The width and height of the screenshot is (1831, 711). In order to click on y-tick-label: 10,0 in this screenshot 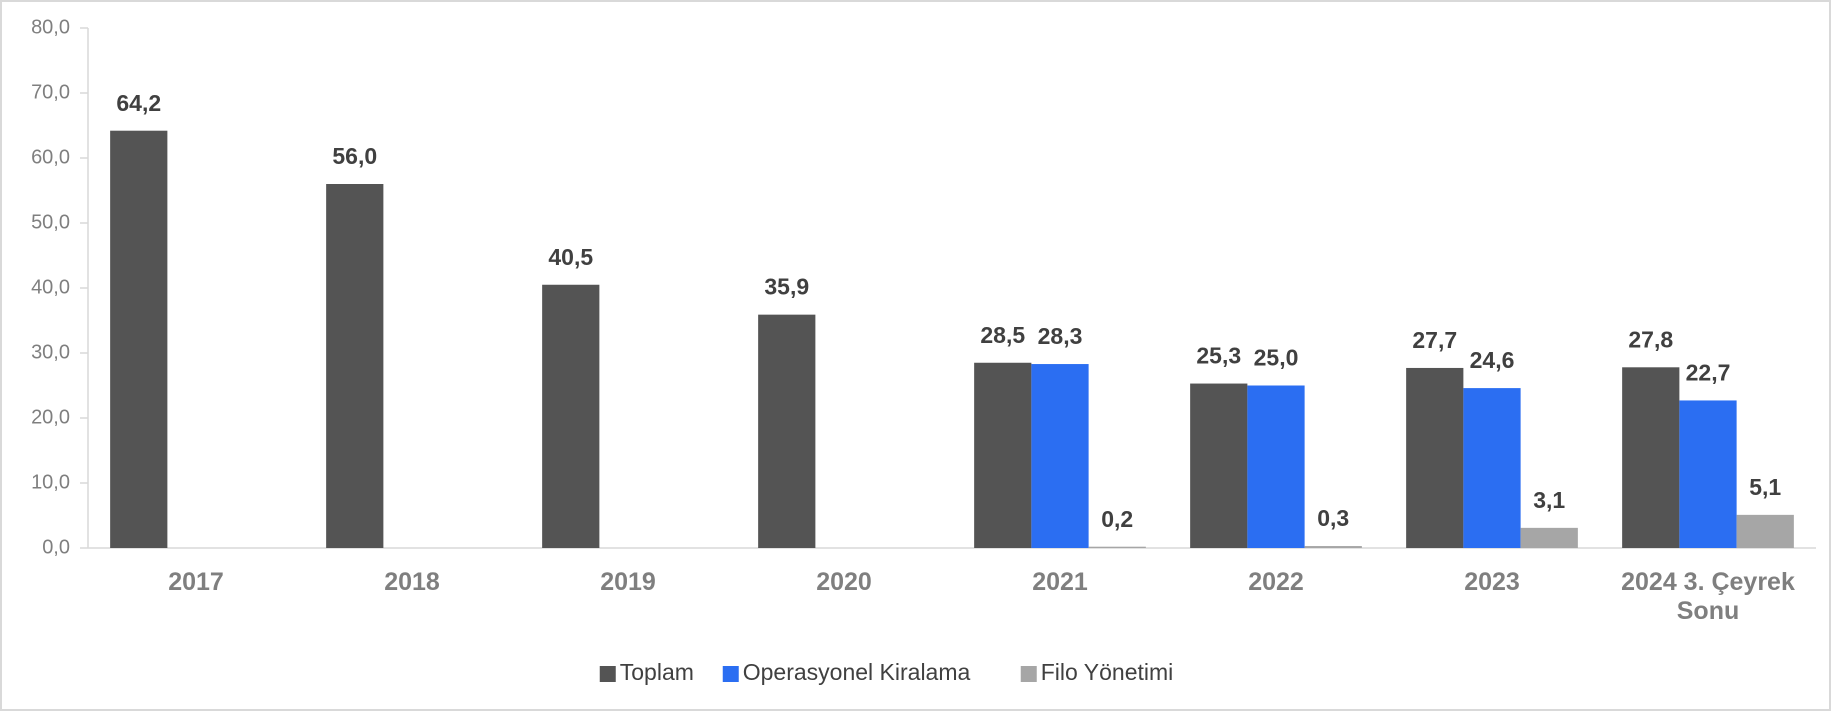, I will do `click(50, 482)`.